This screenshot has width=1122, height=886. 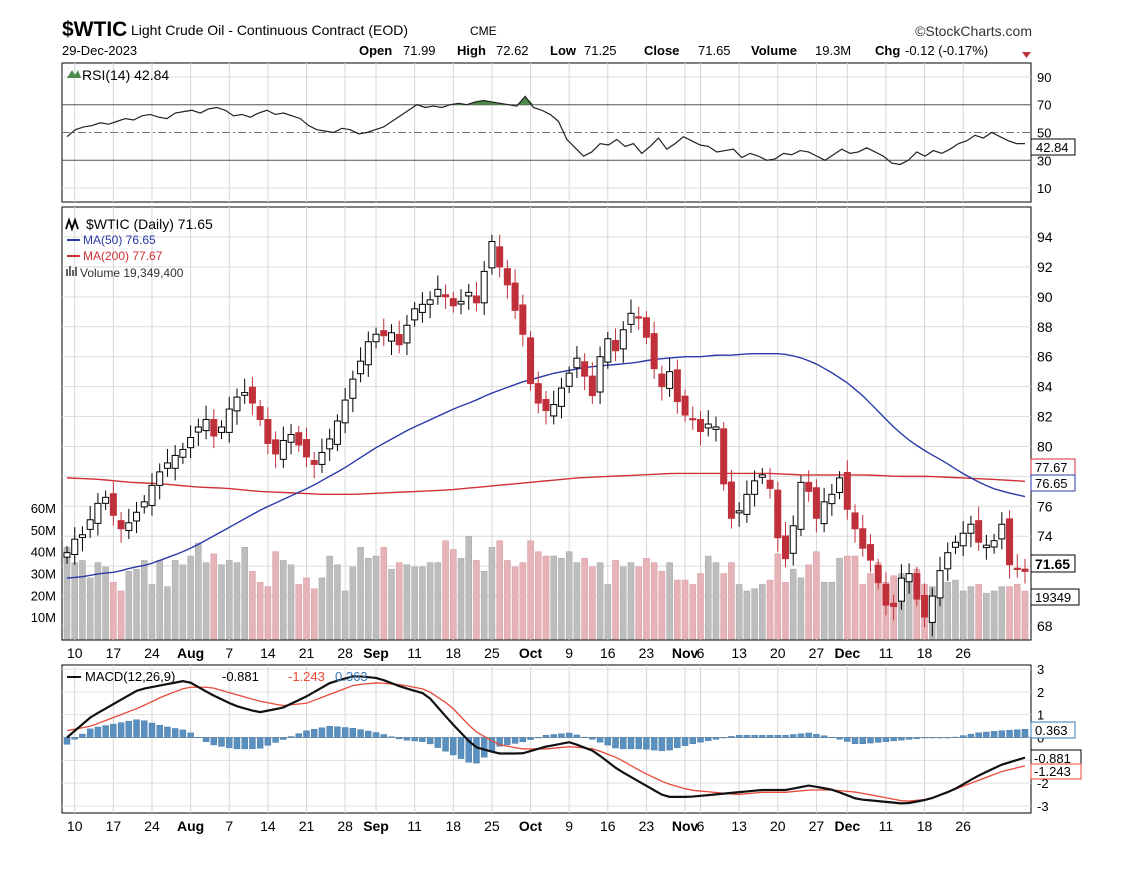 What do you see at coordinates (132, 273) in the screenshot?
I see `volume-legend: Volume 19,349,400` at bounding box center [132, 273].